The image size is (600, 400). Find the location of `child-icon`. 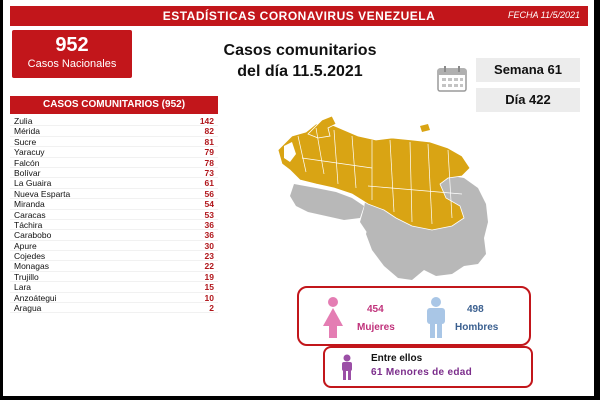

child-icon is located at coordinates (347, 367).